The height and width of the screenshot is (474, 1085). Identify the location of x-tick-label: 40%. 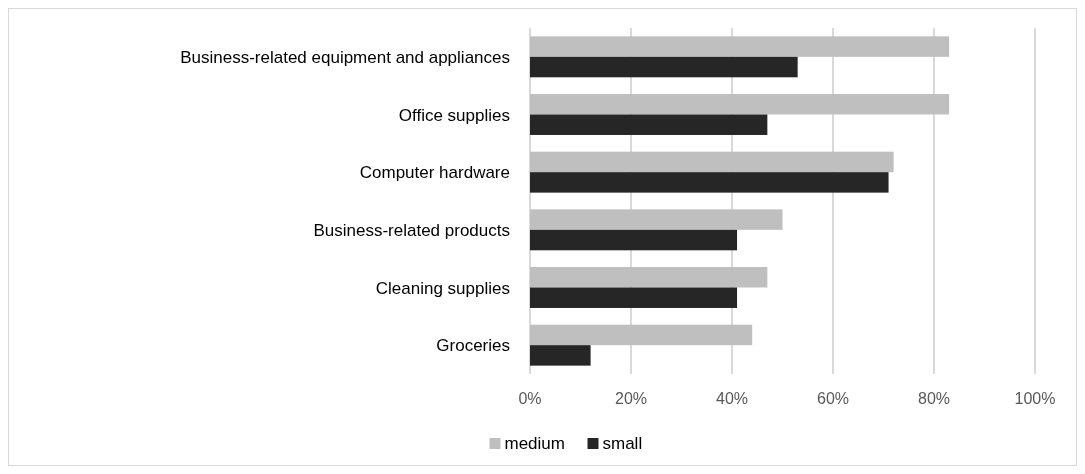
(732, 398).